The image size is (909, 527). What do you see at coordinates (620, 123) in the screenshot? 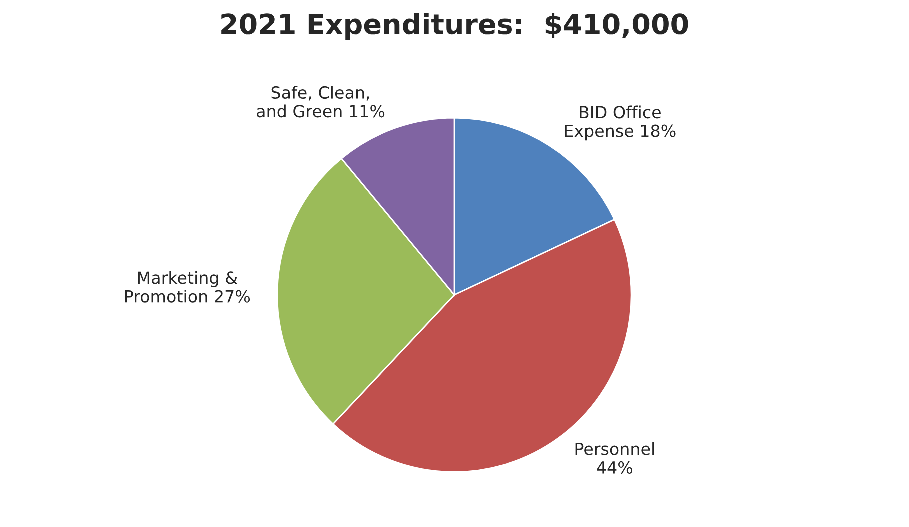
I see `slice-label: BID Office Expense 18%` at bounding box center [620, 123].